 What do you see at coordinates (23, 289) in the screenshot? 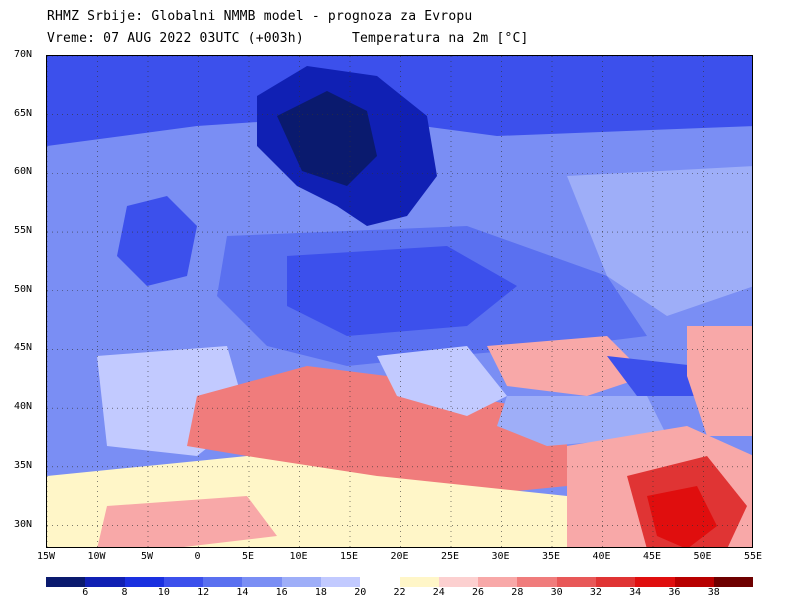
I see `lat-tick-50N: 50N` at bounding box center [23, 289].